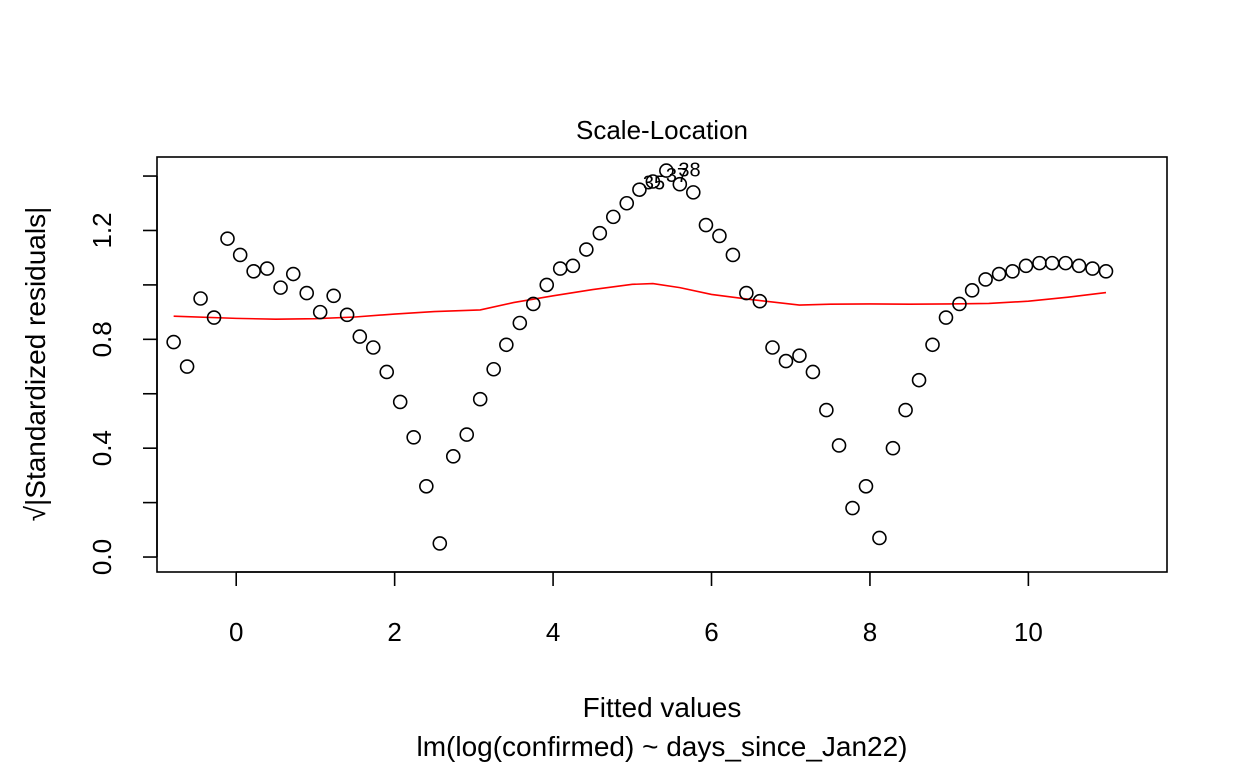 The width and height of the screenshot is (1248, 773). I want to click on x-axis-title: Fitted values, so click(662, 707).